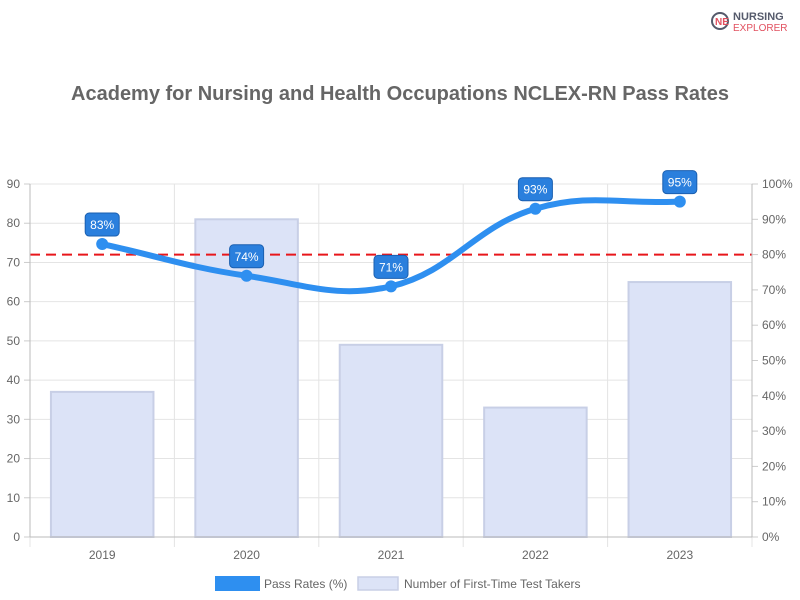 Image resolution: width=800 pixels, height=600 pixels. I want to click on data-label: 83%, so click(102, 225).